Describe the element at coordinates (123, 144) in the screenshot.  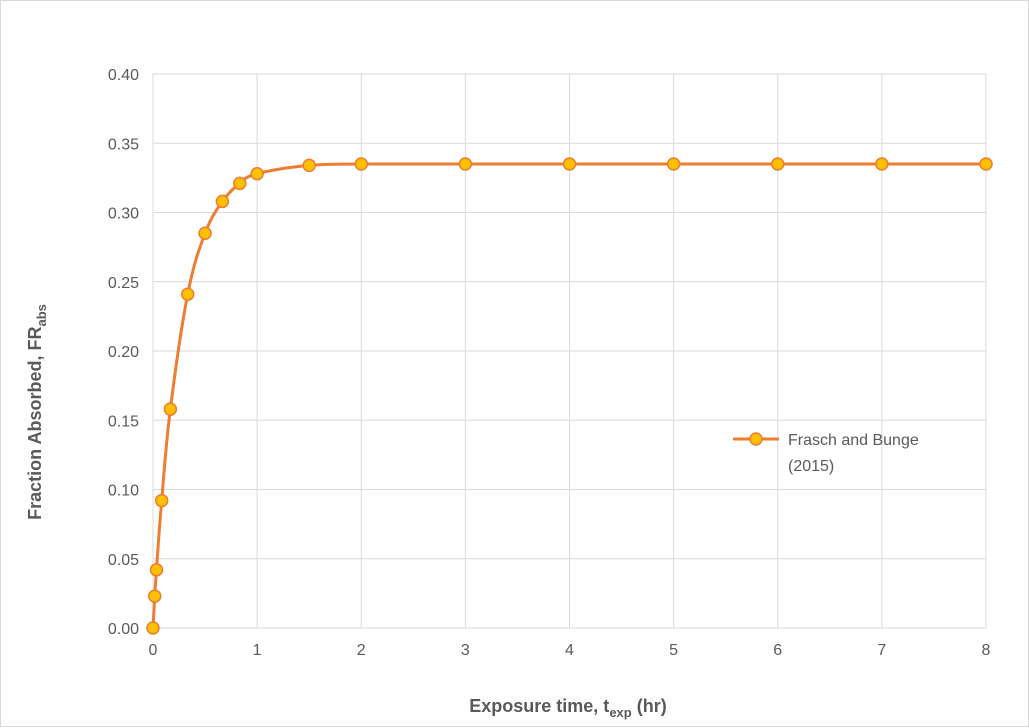
I see `y-tick-label: 0.35` at that location.